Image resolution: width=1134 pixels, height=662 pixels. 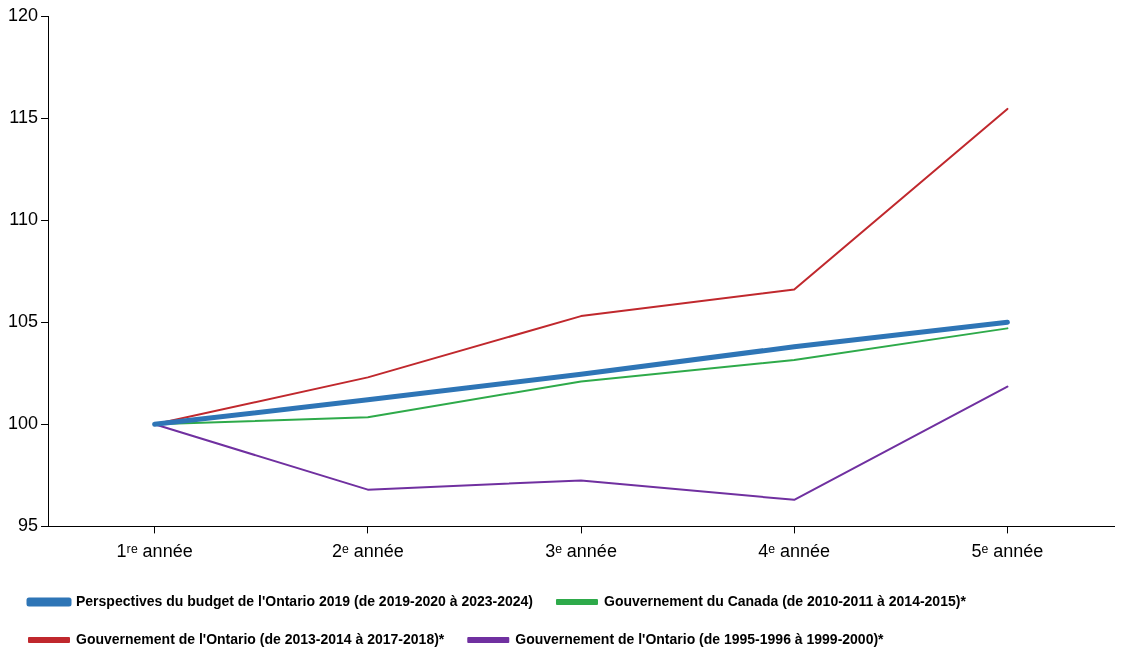 I want to click on y-tick-label: 95, so click(x=28, y=525).